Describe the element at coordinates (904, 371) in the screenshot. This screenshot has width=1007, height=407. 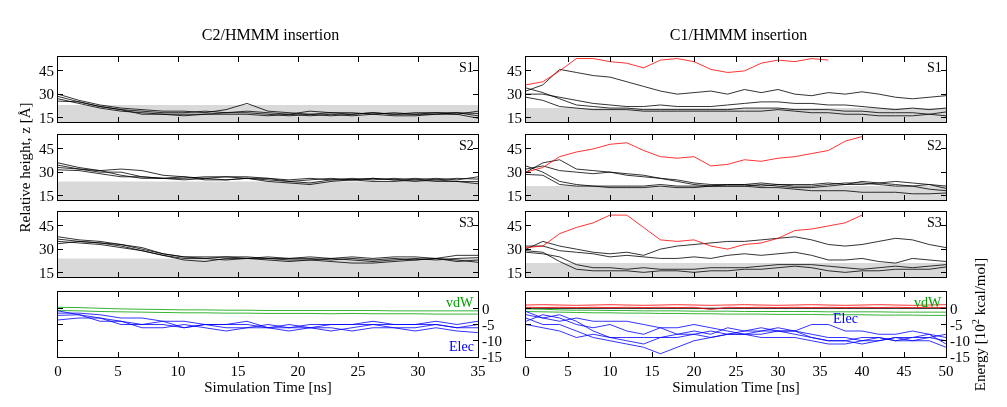
I see `x-tick-label: 45` at that location.